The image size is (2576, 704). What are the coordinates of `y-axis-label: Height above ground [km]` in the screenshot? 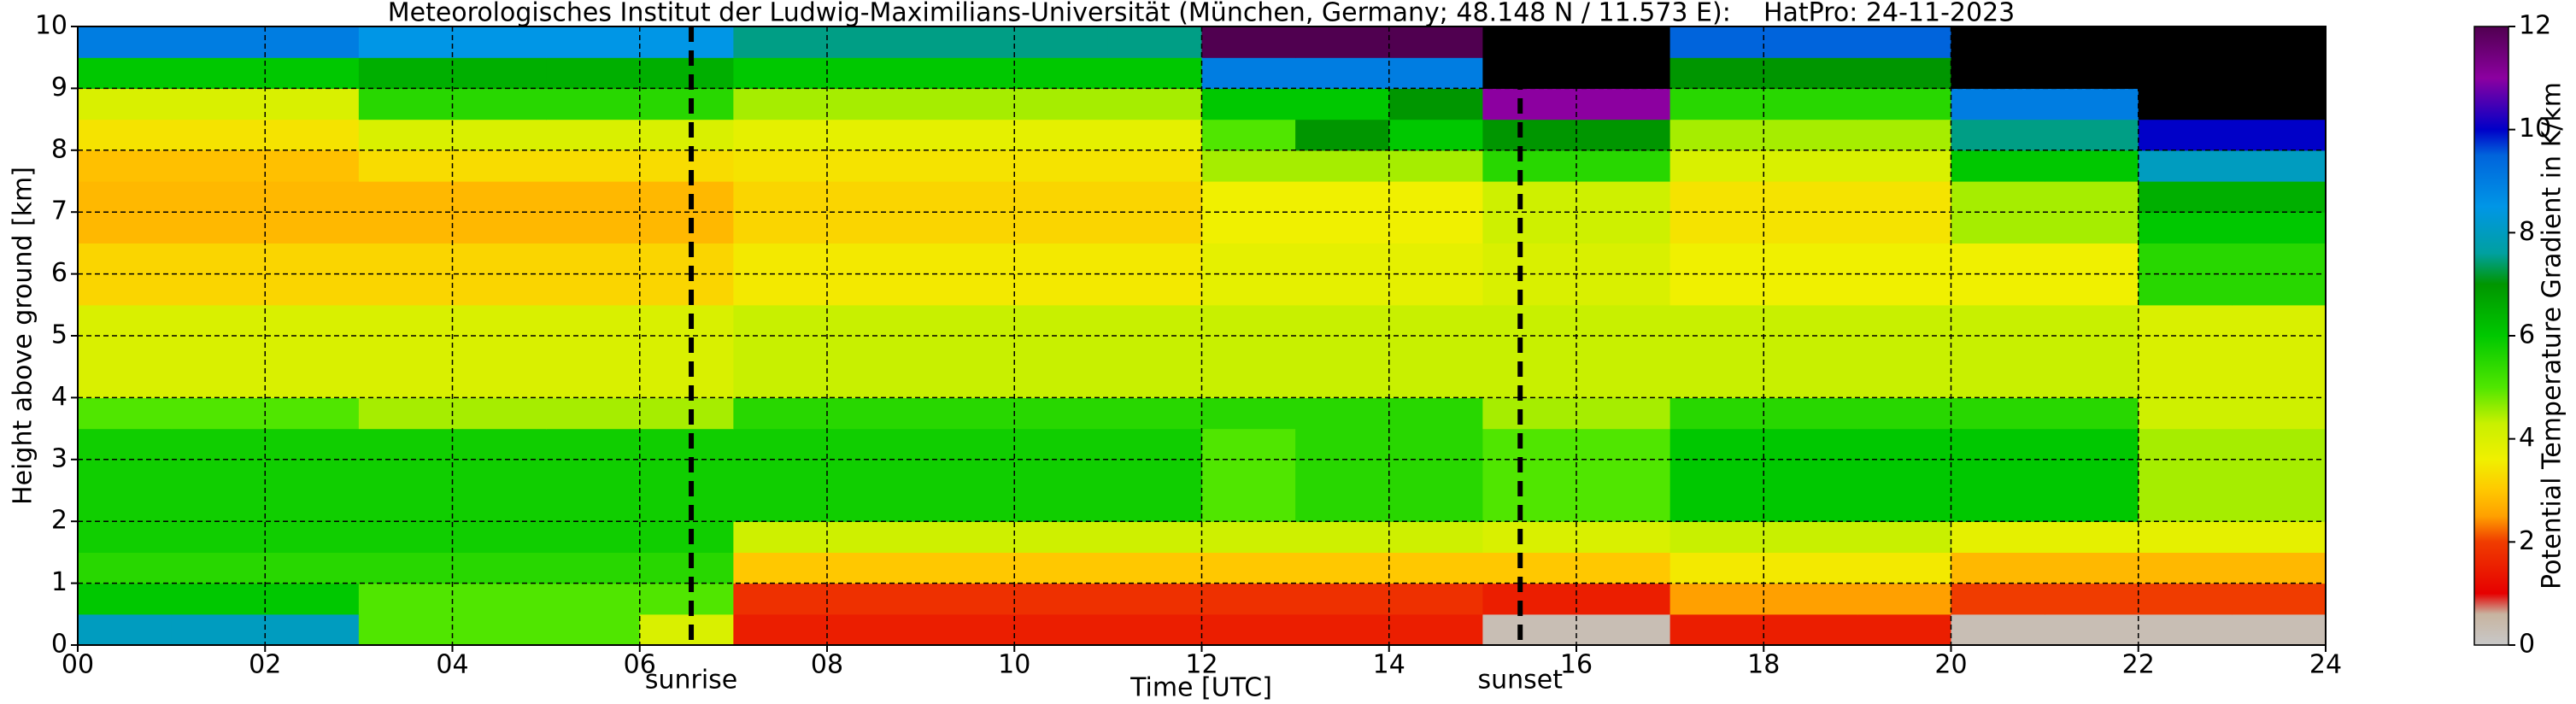 It's located at (23, 336).